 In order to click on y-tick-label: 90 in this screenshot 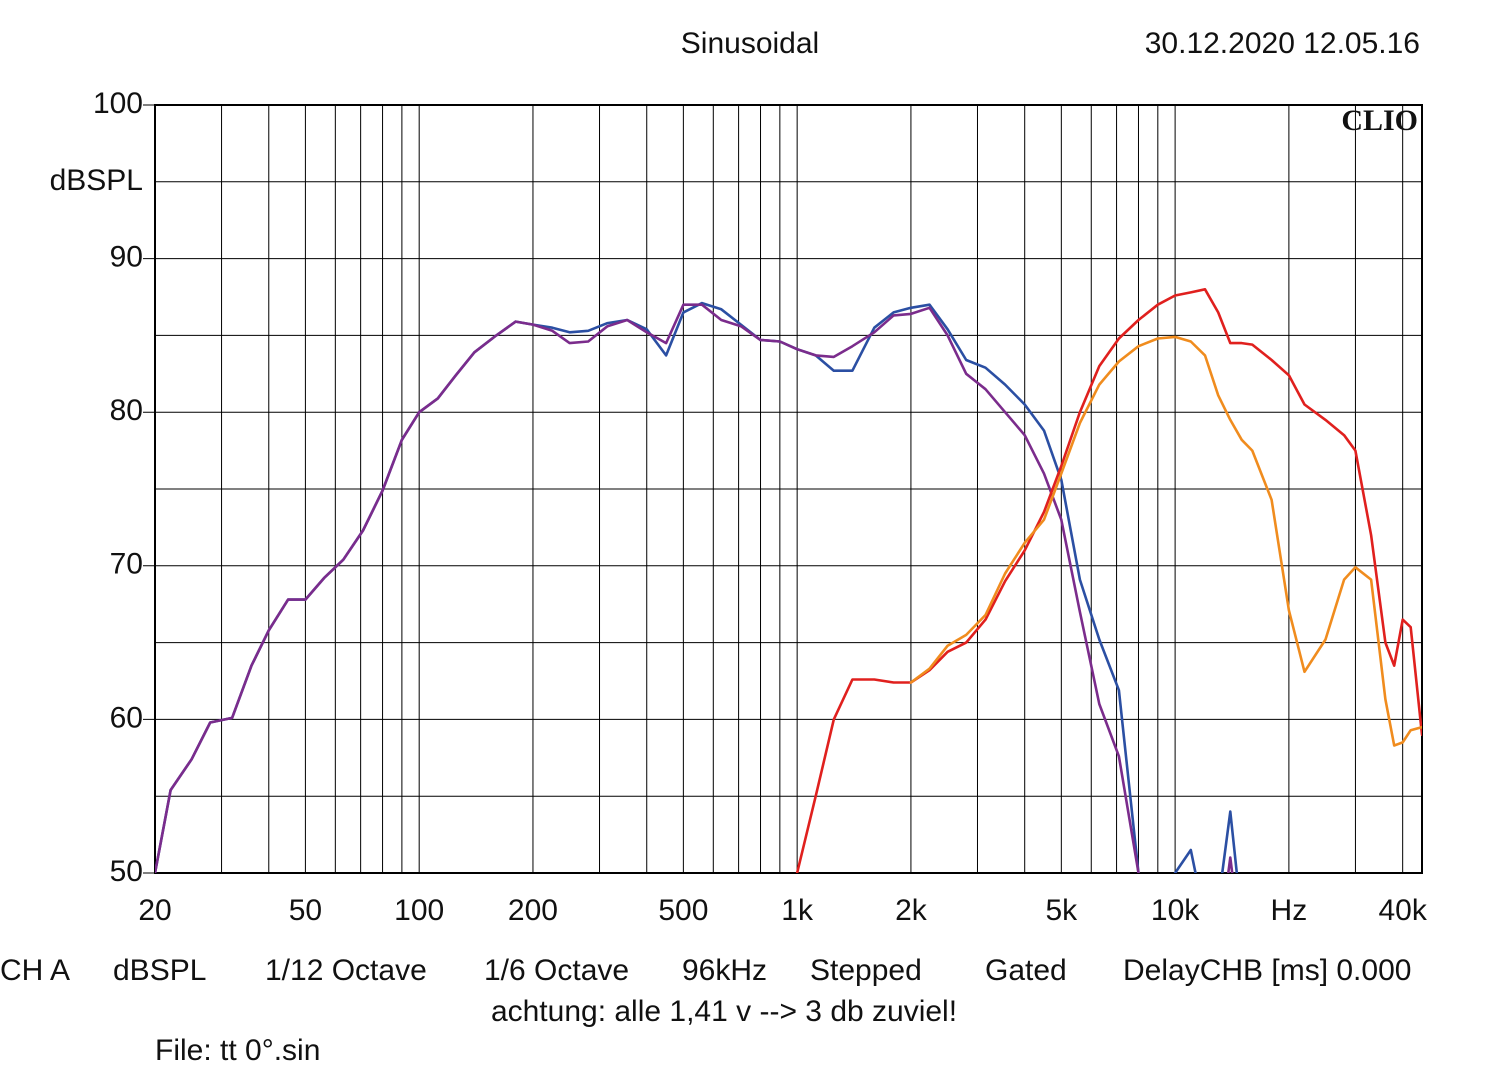, I will do `click(126, 257)`.